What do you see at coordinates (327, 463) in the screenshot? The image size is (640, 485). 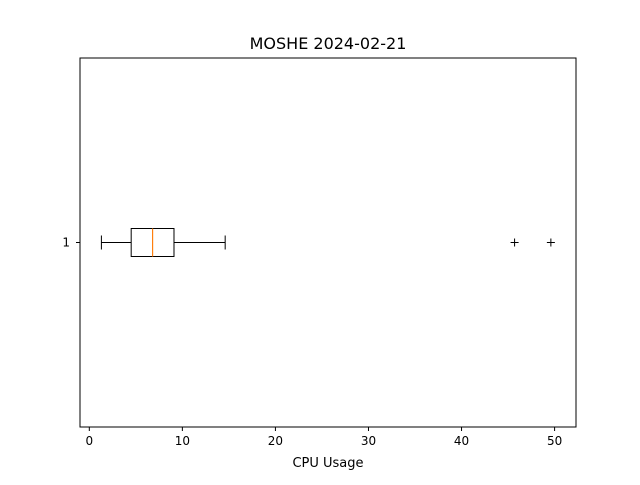 I see `x-axis-label: CPU Usage` at bounding box center [327, 463].